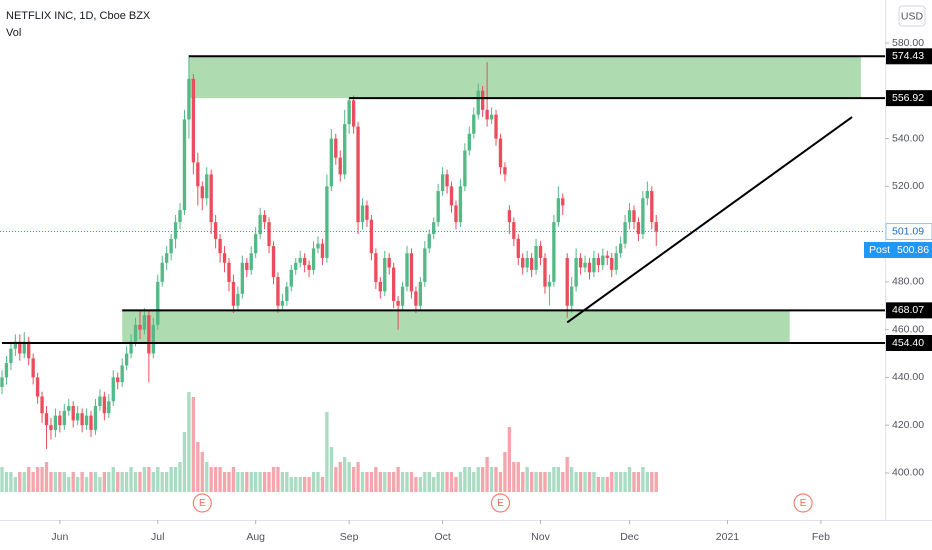  I want to click on chart-title: NETFLIX INC, 1D, Cboe BZX, so click(78, 16).